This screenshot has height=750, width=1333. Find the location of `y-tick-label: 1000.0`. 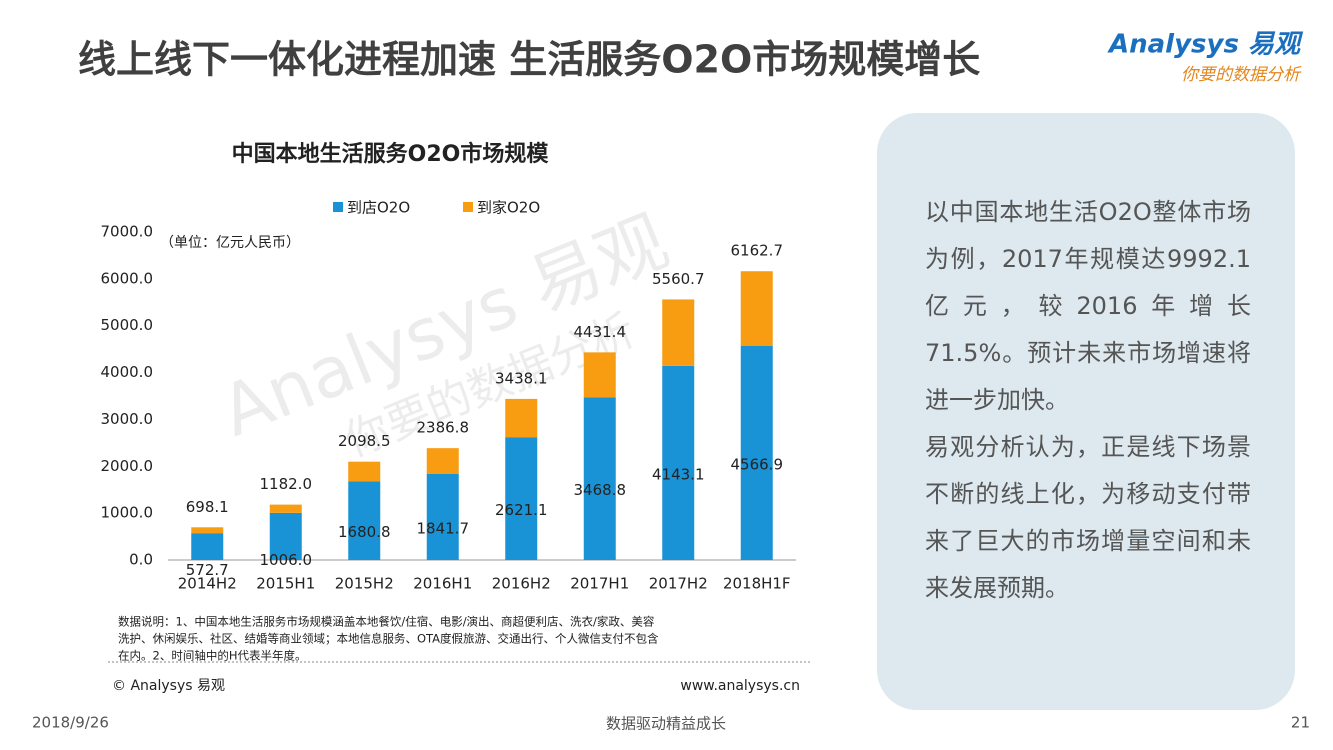

y-tick-label: 1000.0 is located at coordinates (127, 513).